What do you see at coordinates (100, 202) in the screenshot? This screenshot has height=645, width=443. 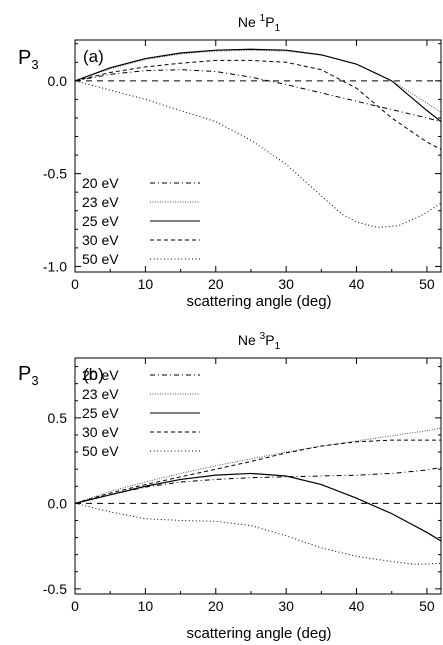 I see `legend-label-a-1: 23 eV` at bounding box center [100, 202].